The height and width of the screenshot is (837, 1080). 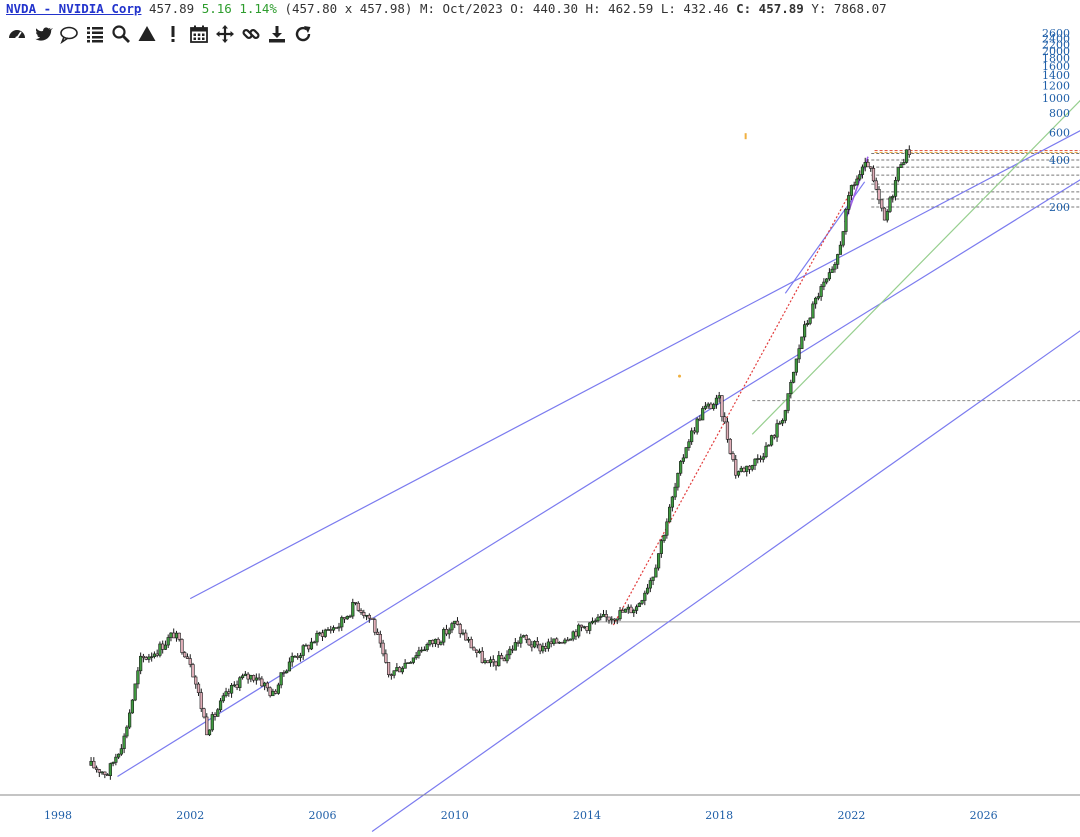 What do you see at coordinates (173, 34) in the screenshot?
I see `exclamation-icon` at bounding box center [173, 34].